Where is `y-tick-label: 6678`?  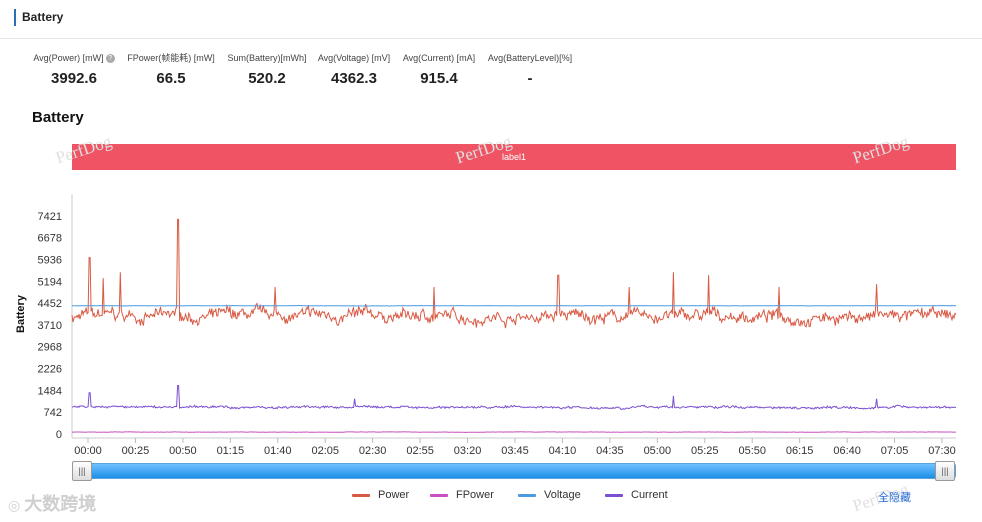 y-tick-label: 6678 is located at coordinates (50, 239).